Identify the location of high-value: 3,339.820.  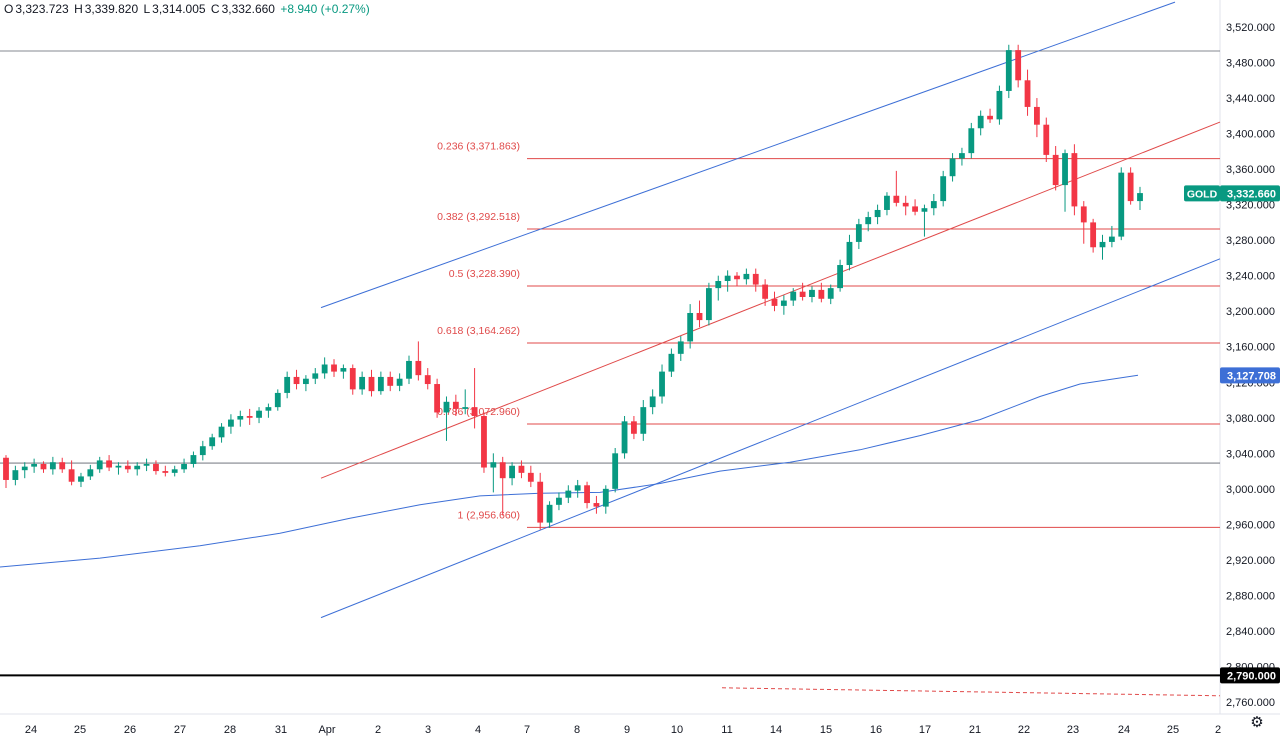
(111, 9).